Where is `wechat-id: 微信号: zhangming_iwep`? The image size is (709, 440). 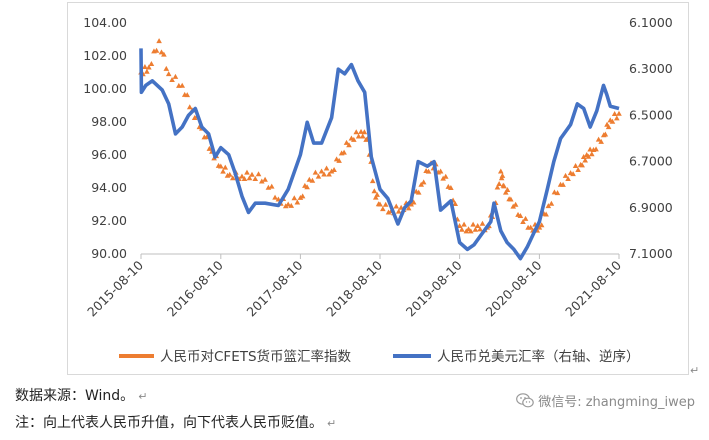 wechat-id: 微信号: zhangming_iwep is located at coordinates (616, 402).